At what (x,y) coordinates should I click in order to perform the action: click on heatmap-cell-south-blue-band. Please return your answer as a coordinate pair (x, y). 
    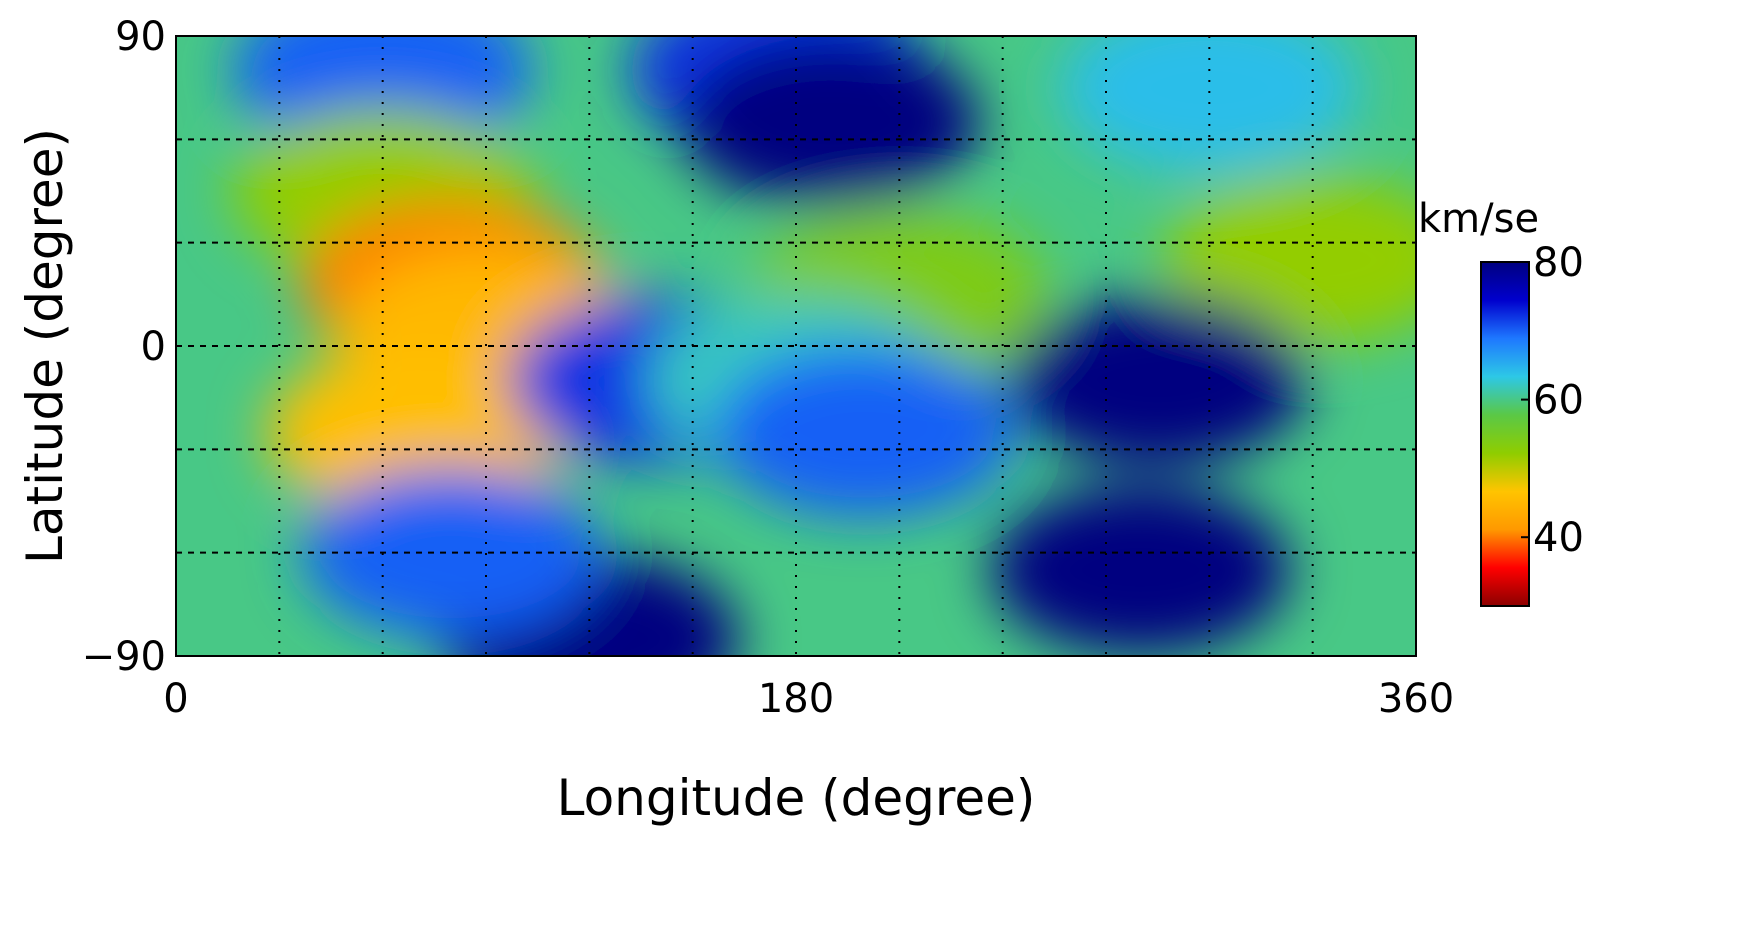
    Looking at the image, I should click on (451, 552).